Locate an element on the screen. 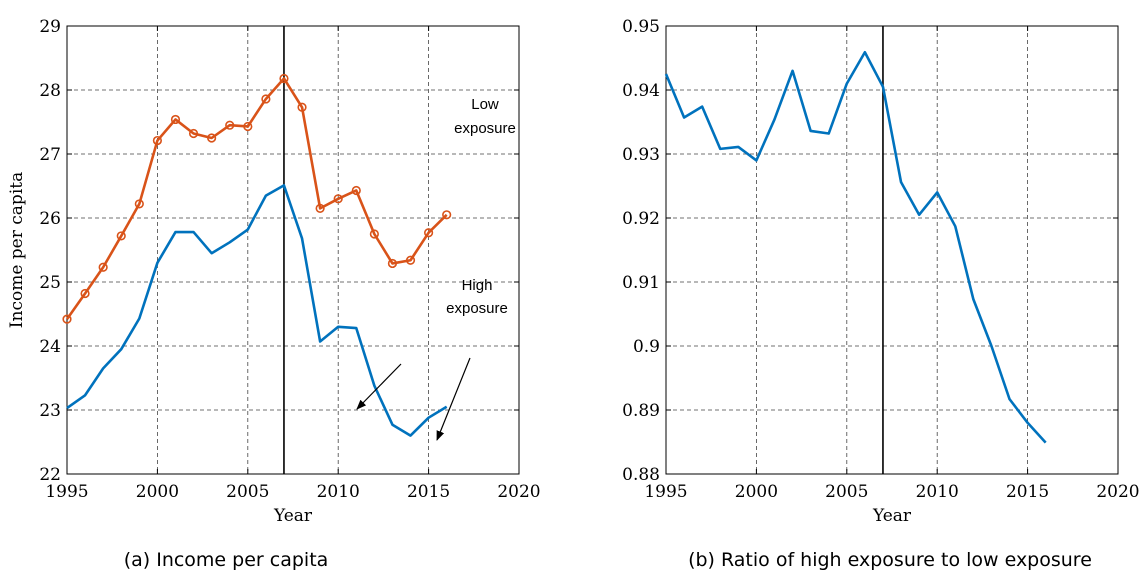 The height and width of the screenshot is (588, 1142). series-line-low is located at coordinates (256, 198).